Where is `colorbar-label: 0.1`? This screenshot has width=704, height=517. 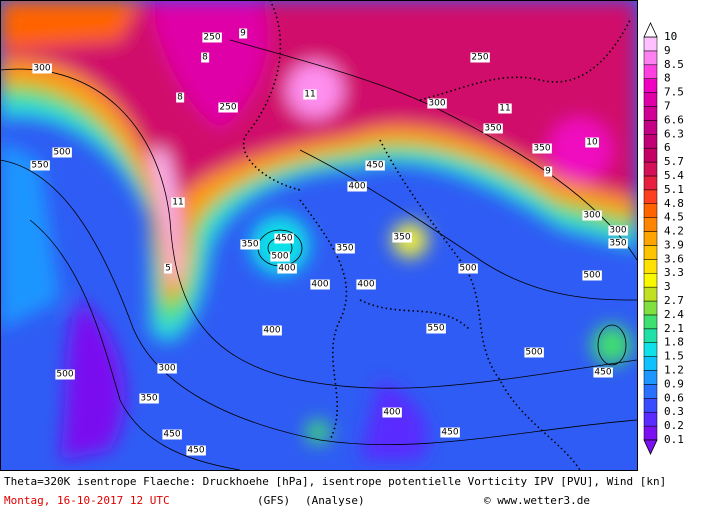 colorbar-label: 0.1 is located at coordinates (674, 439).